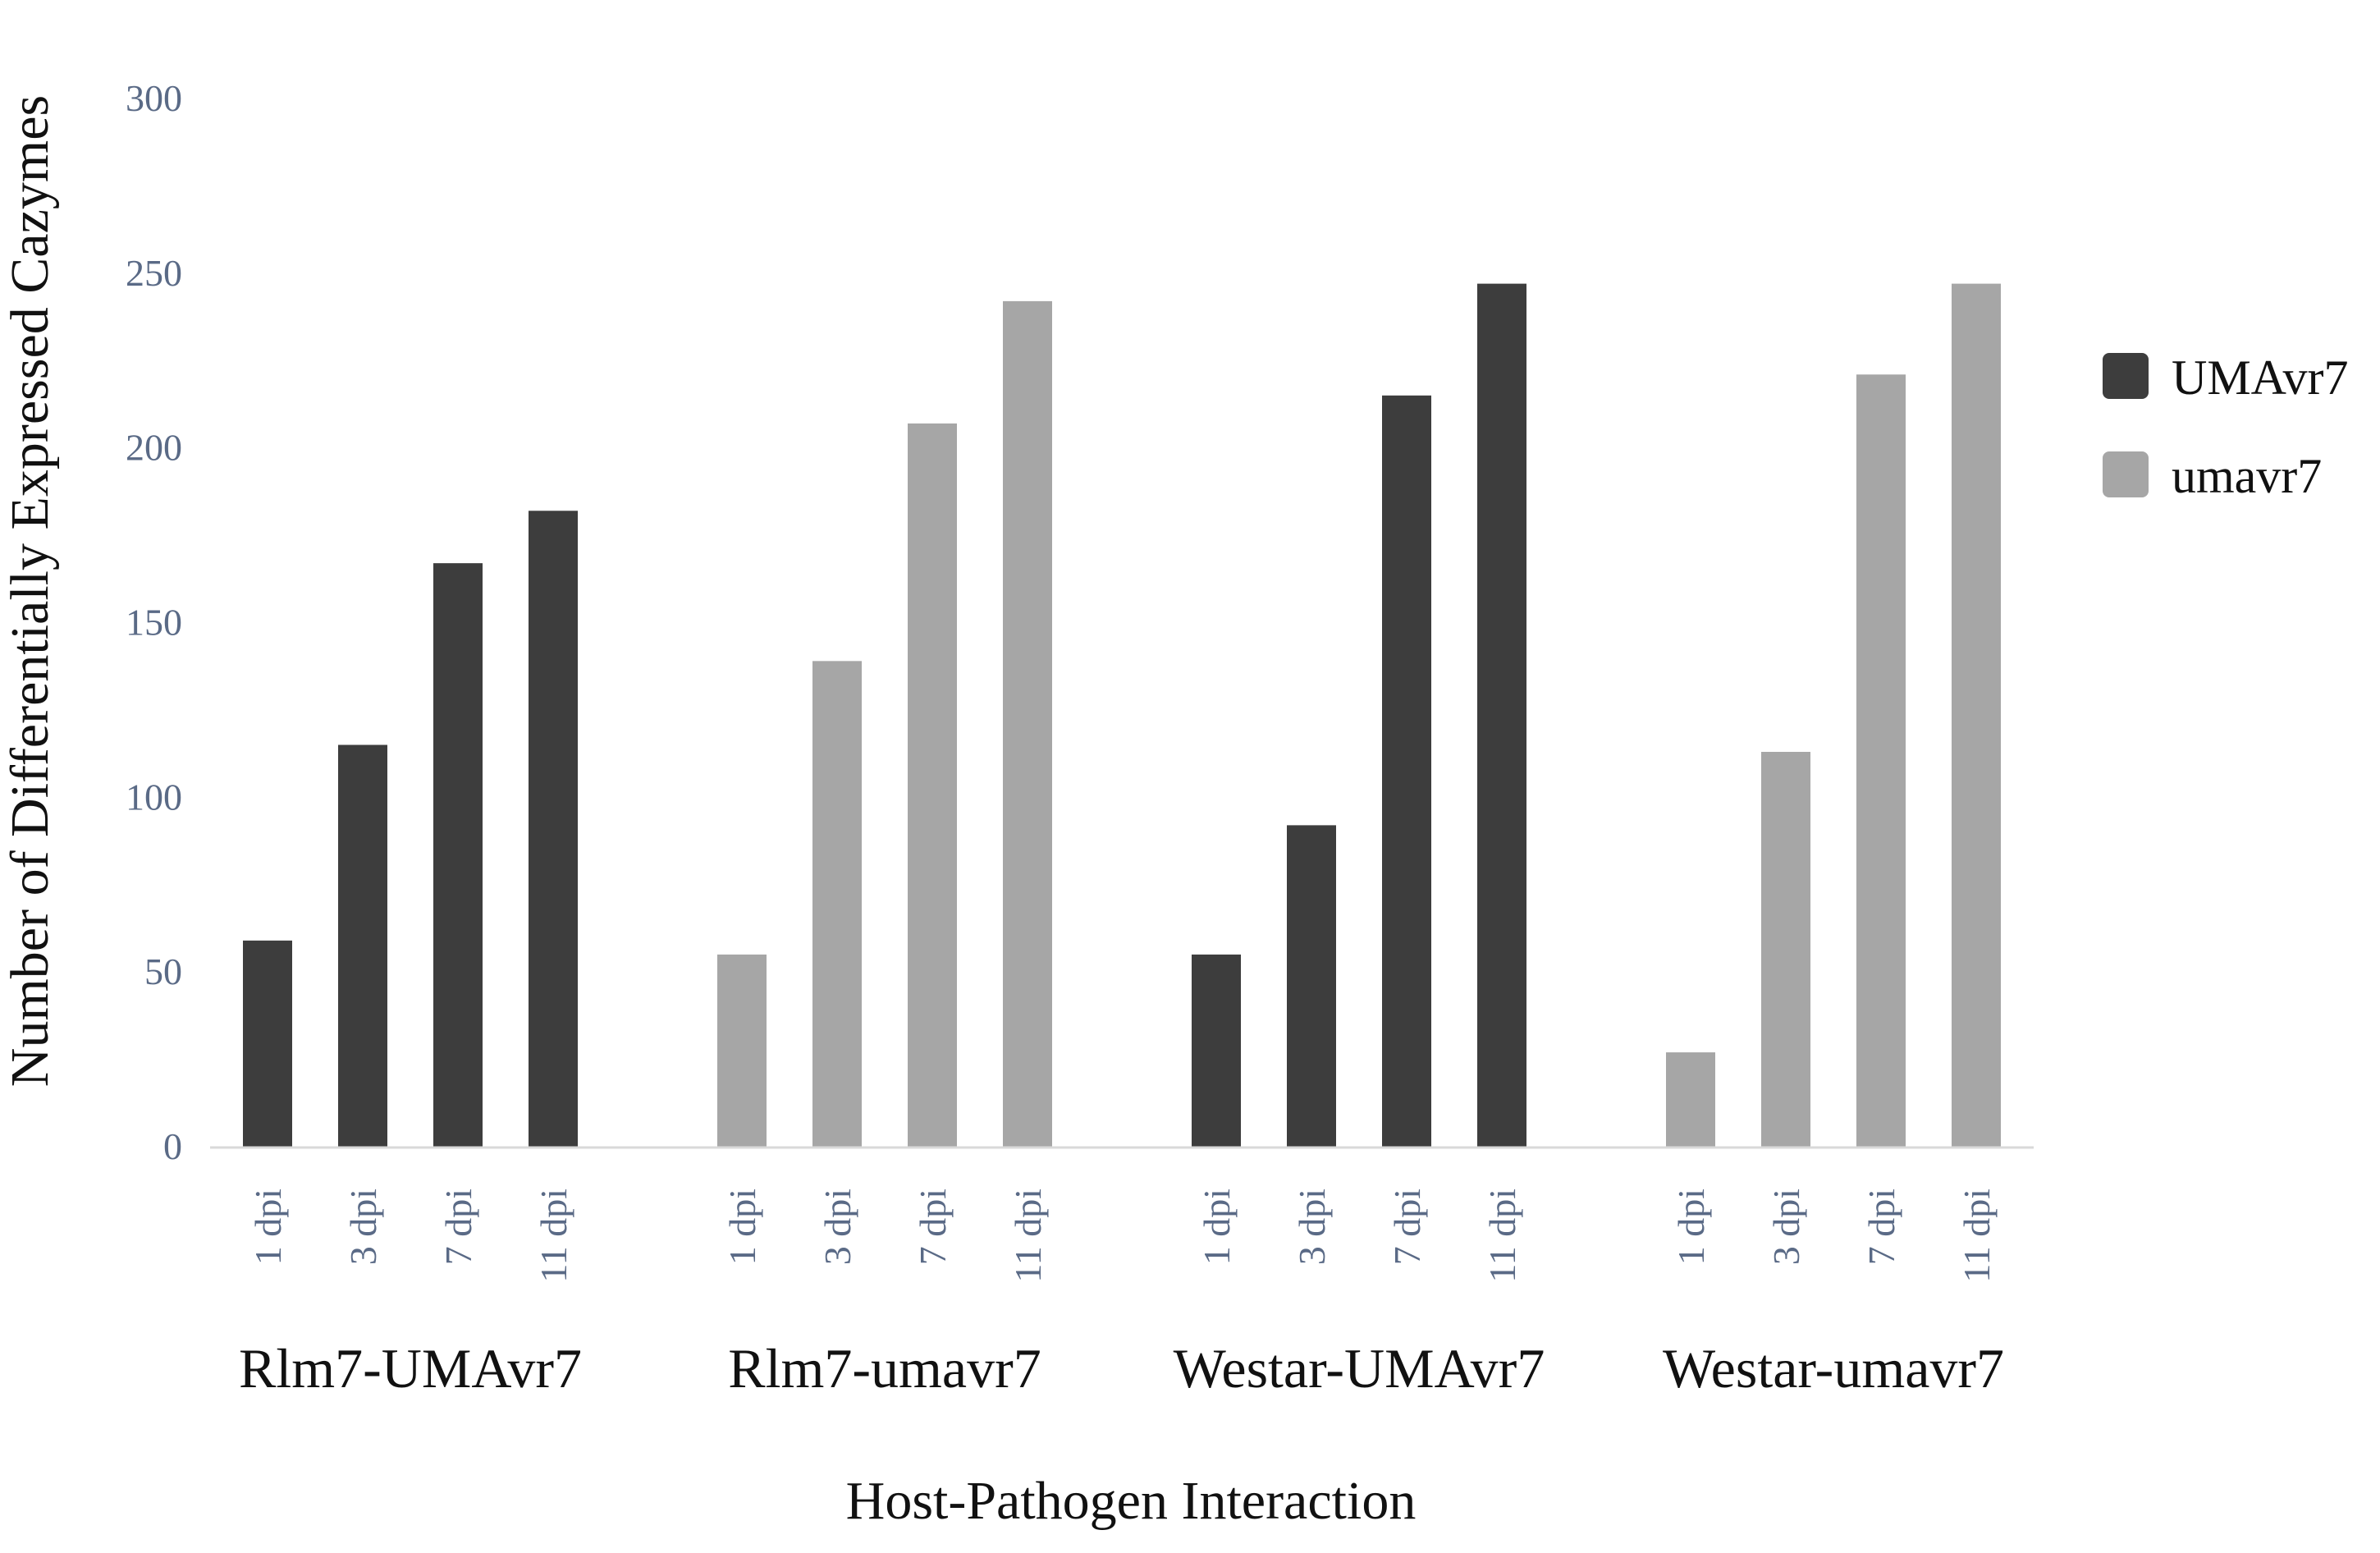  I want to click on y-tick-label: 150, so click(154, 623).